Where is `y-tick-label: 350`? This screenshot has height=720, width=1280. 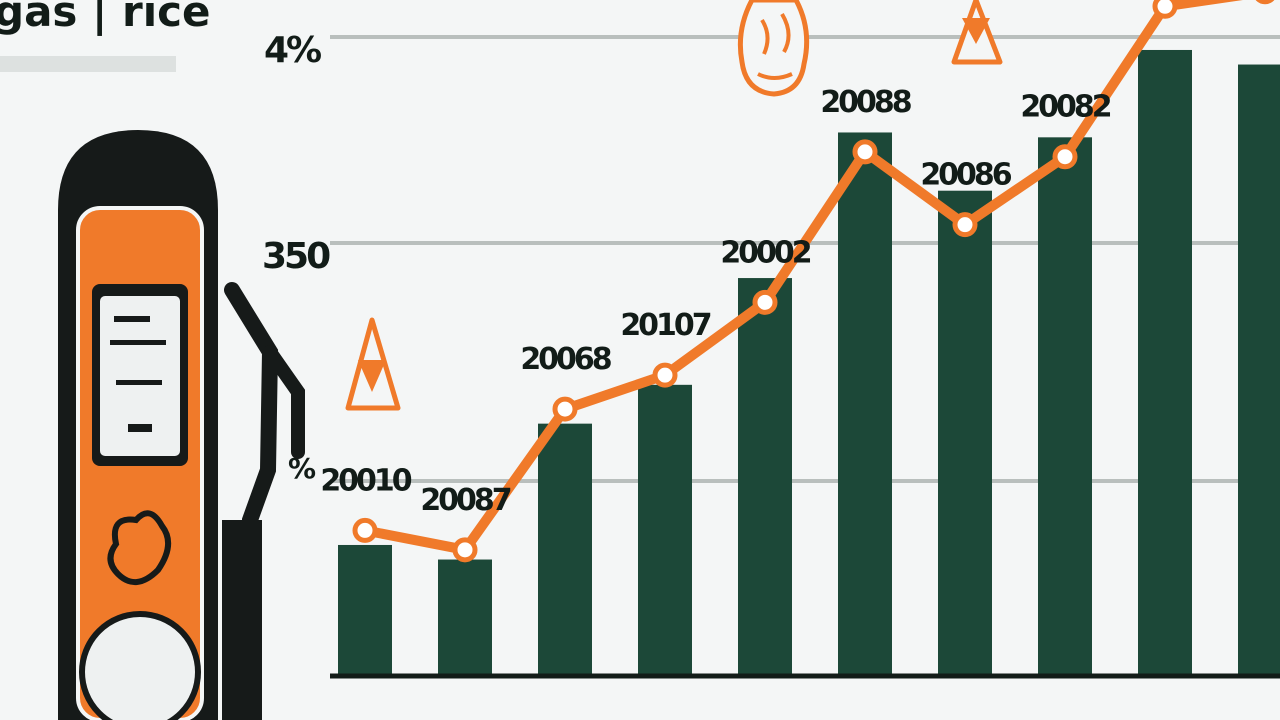 y-tick-label: 350 is located at coordinates (296, 256).